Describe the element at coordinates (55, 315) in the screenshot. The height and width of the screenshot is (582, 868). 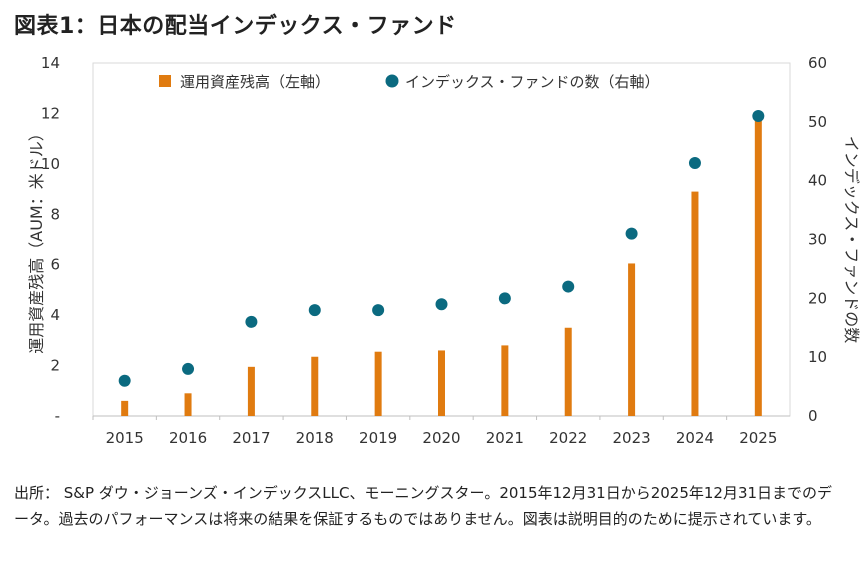
I see `y-left-tick-label: 4` at that location.